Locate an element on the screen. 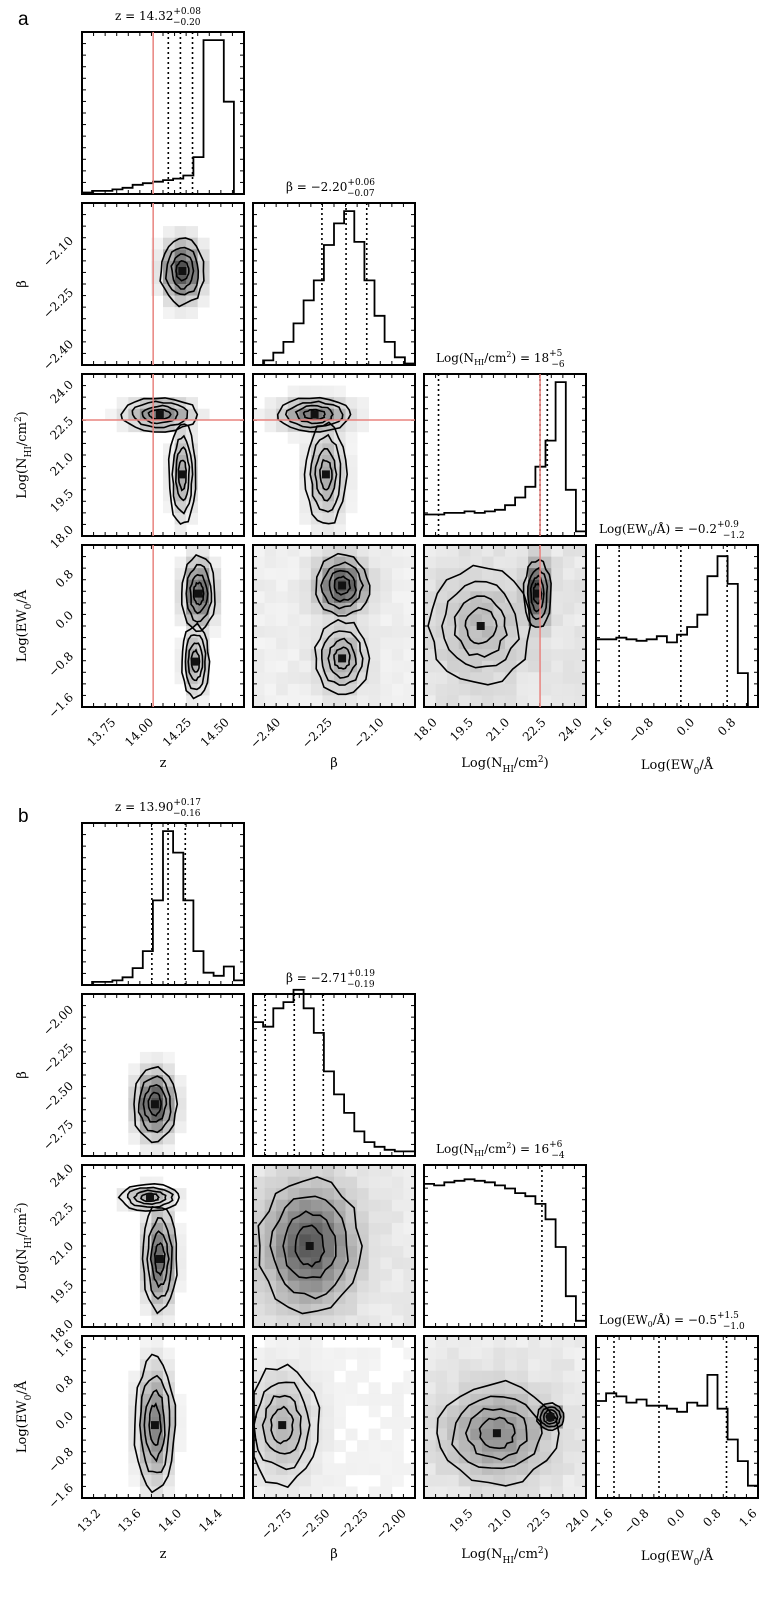  xtick-nhi-2: 22.5 is located at coordinates (538, 1520).